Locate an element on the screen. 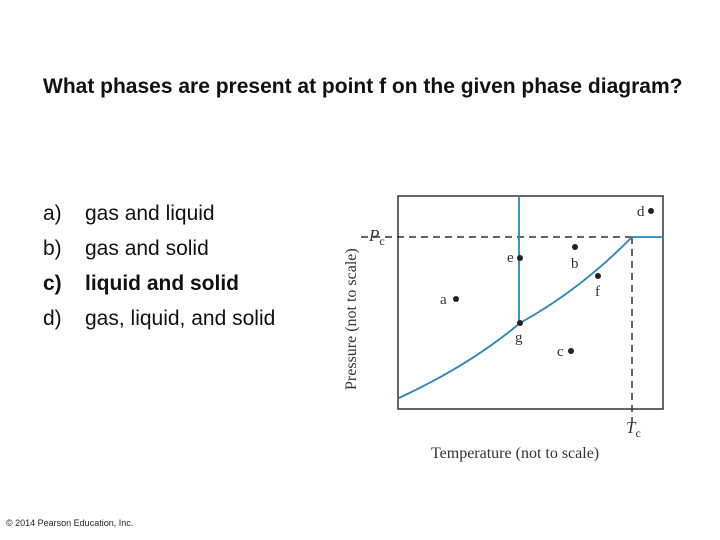  option-b: b) gas and solid is located at coordinates (159, 248).